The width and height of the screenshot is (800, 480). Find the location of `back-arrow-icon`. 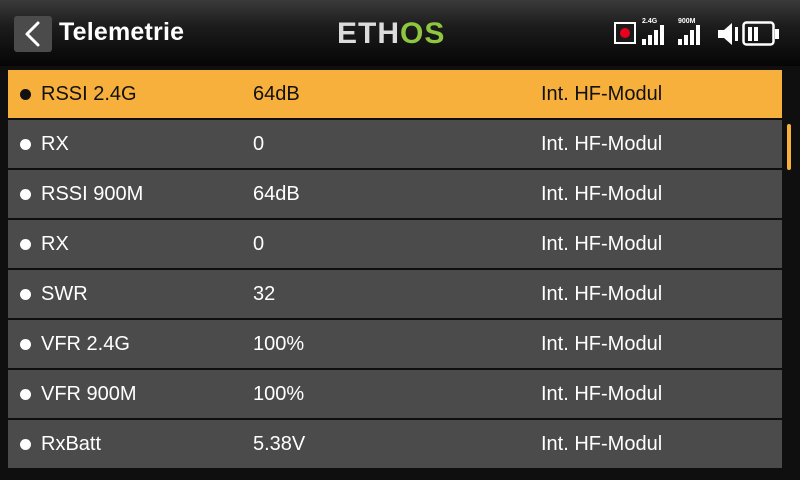

back-arrow-icon is located at coordinates (32, 34).